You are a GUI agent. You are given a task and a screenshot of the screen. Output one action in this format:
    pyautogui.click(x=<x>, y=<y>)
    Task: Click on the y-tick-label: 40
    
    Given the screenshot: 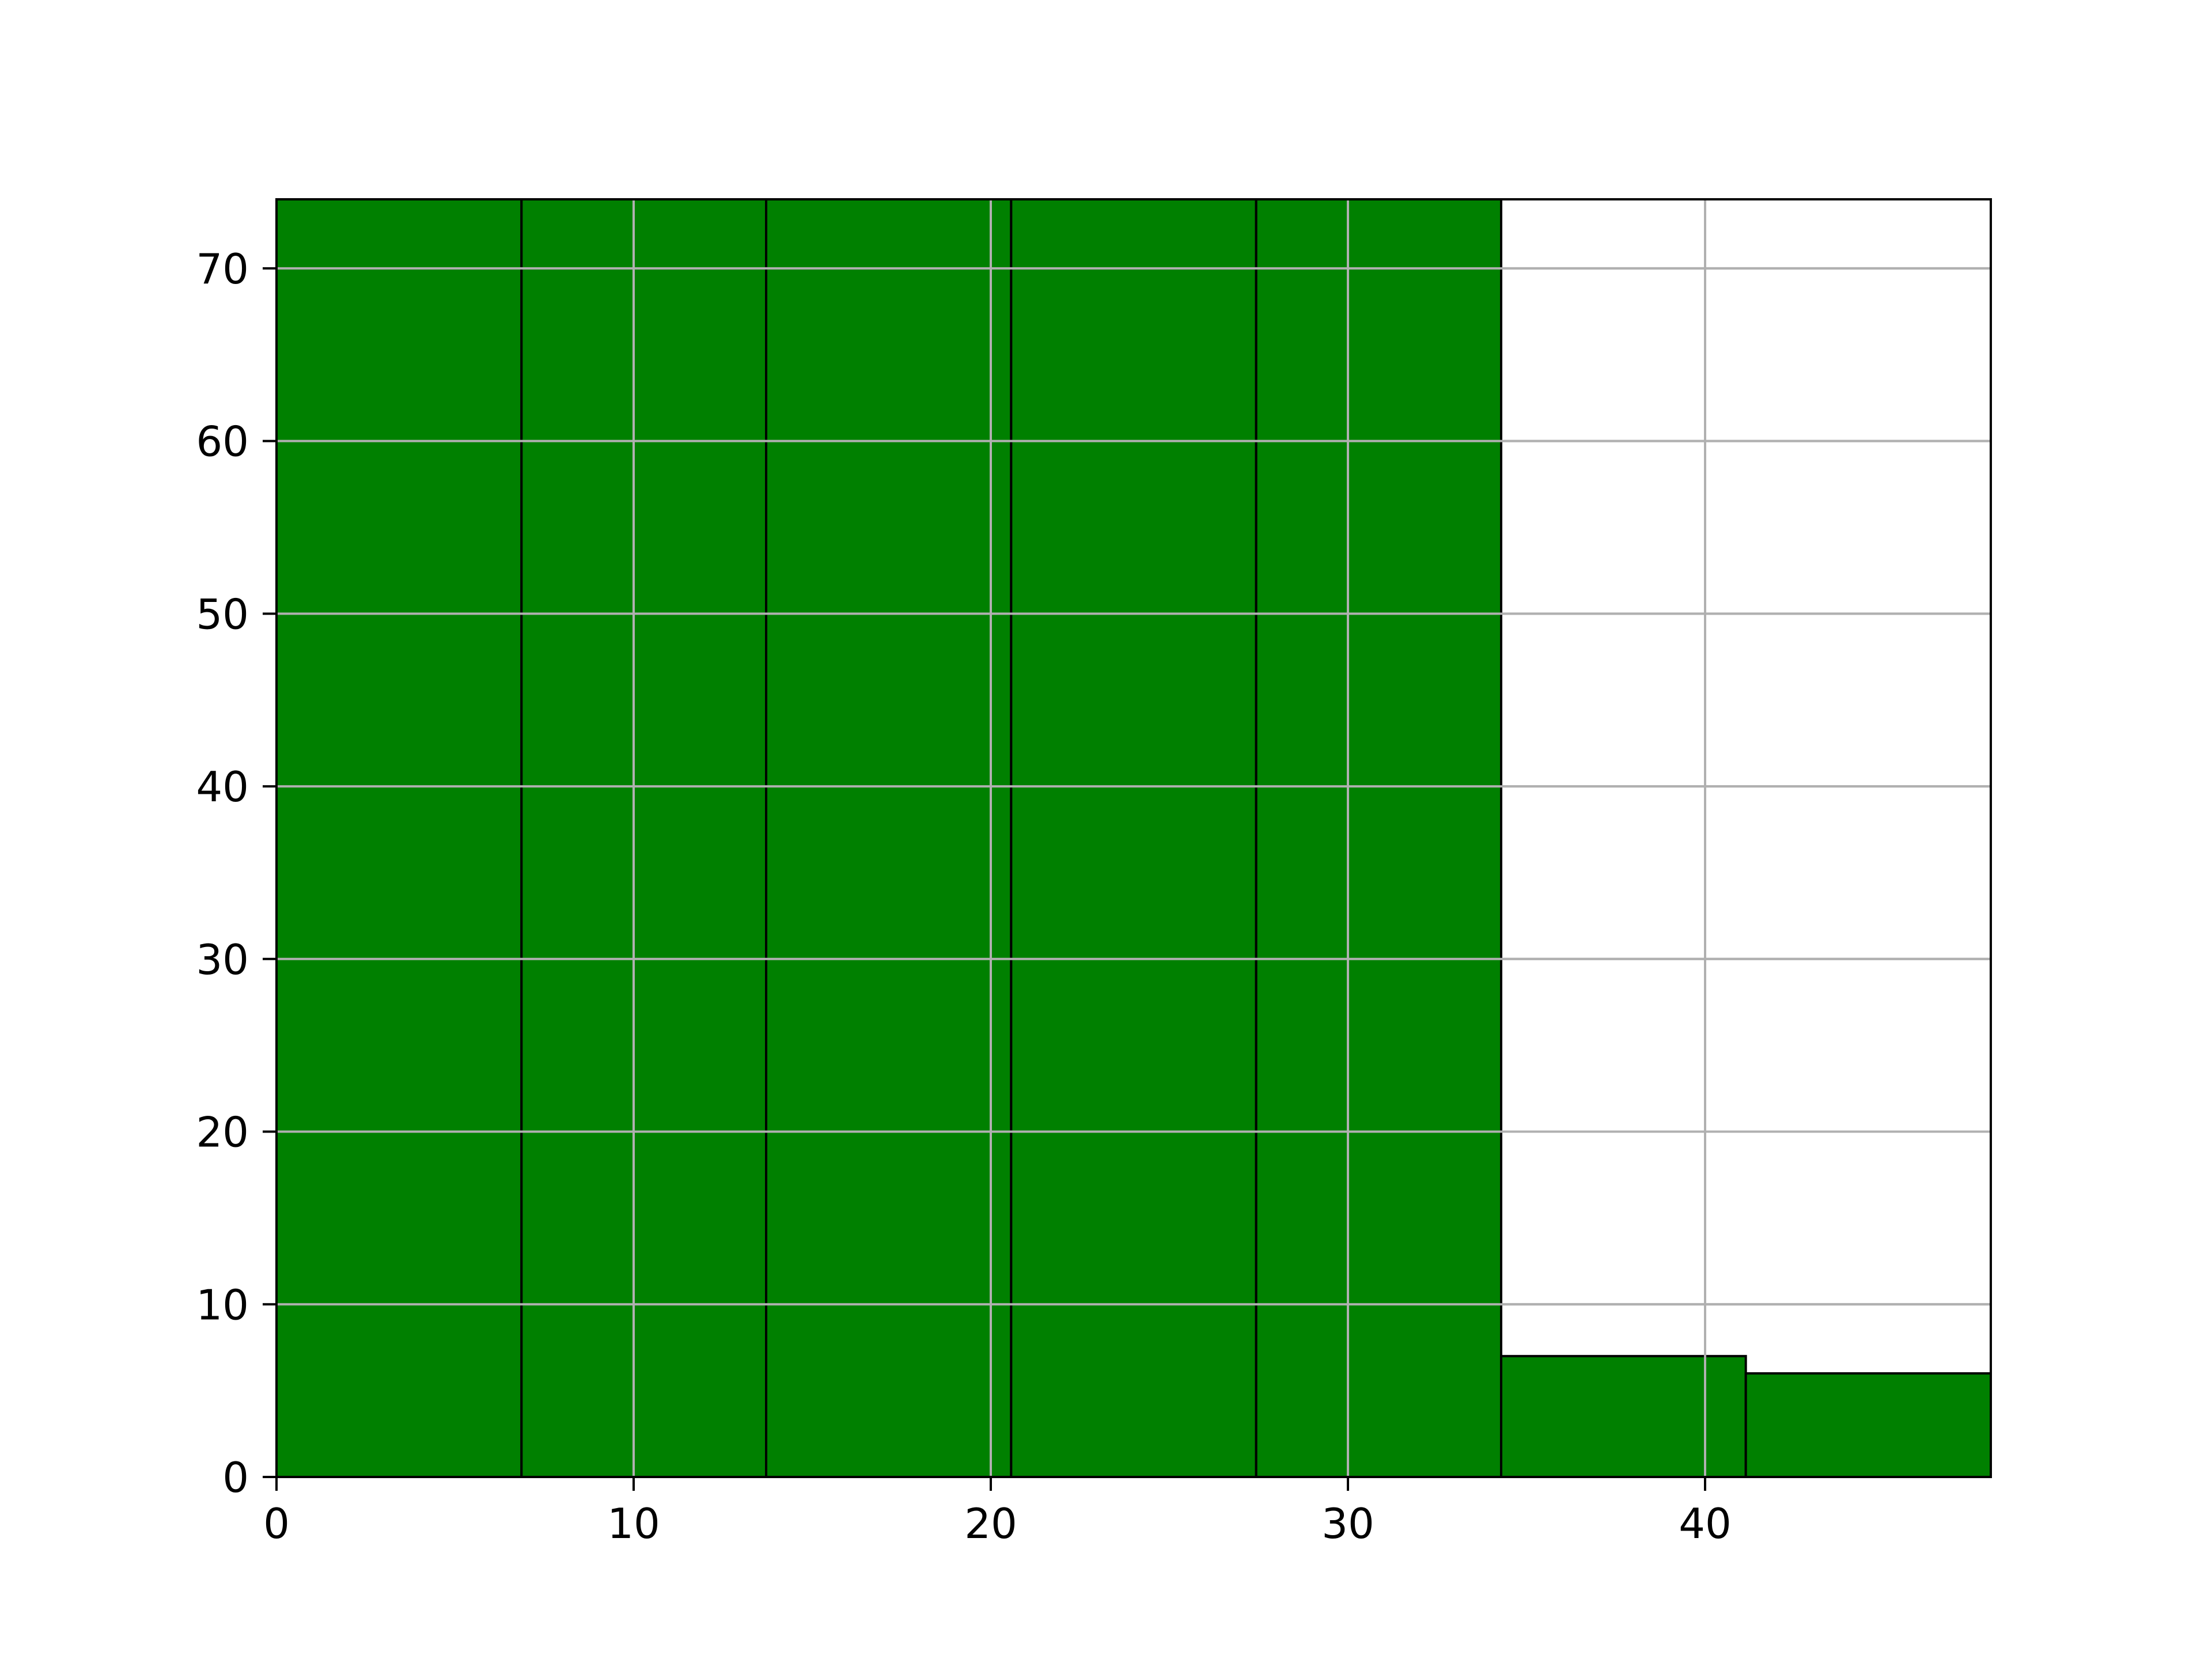 What is the action you would take?
    pyautogui.click(x=222, y=787)
    